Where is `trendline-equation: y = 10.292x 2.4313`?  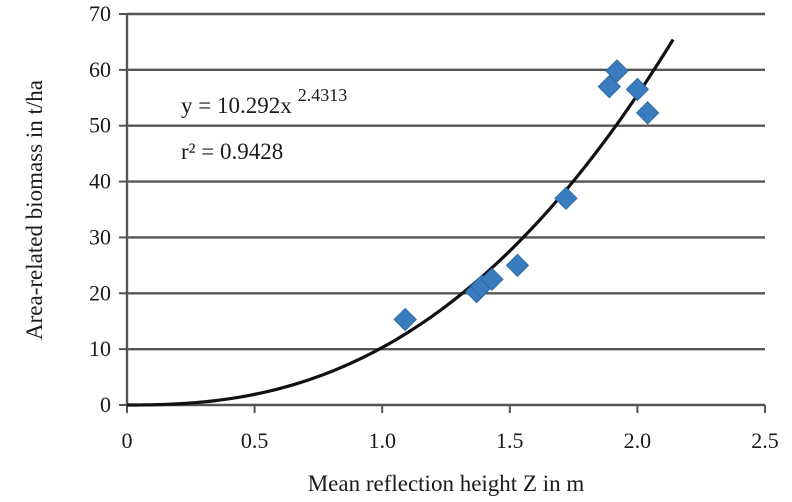
trendline-equation: y = 10.292x 2.4313 is located at coordinates (264, 101).